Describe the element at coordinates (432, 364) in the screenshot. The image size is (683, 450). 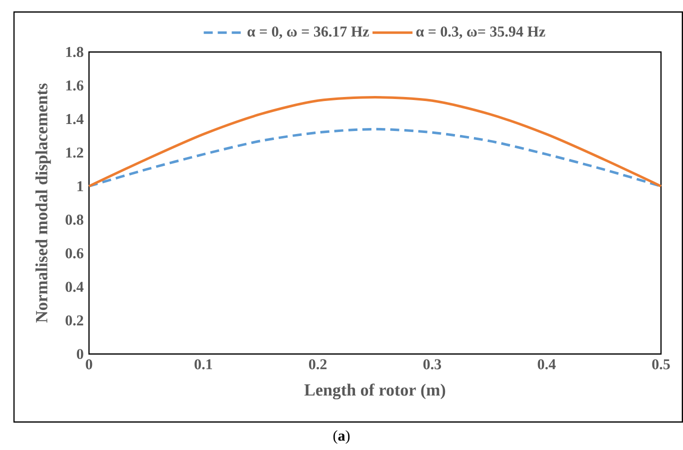
I see `x-tick-label: 0.3` at that location.